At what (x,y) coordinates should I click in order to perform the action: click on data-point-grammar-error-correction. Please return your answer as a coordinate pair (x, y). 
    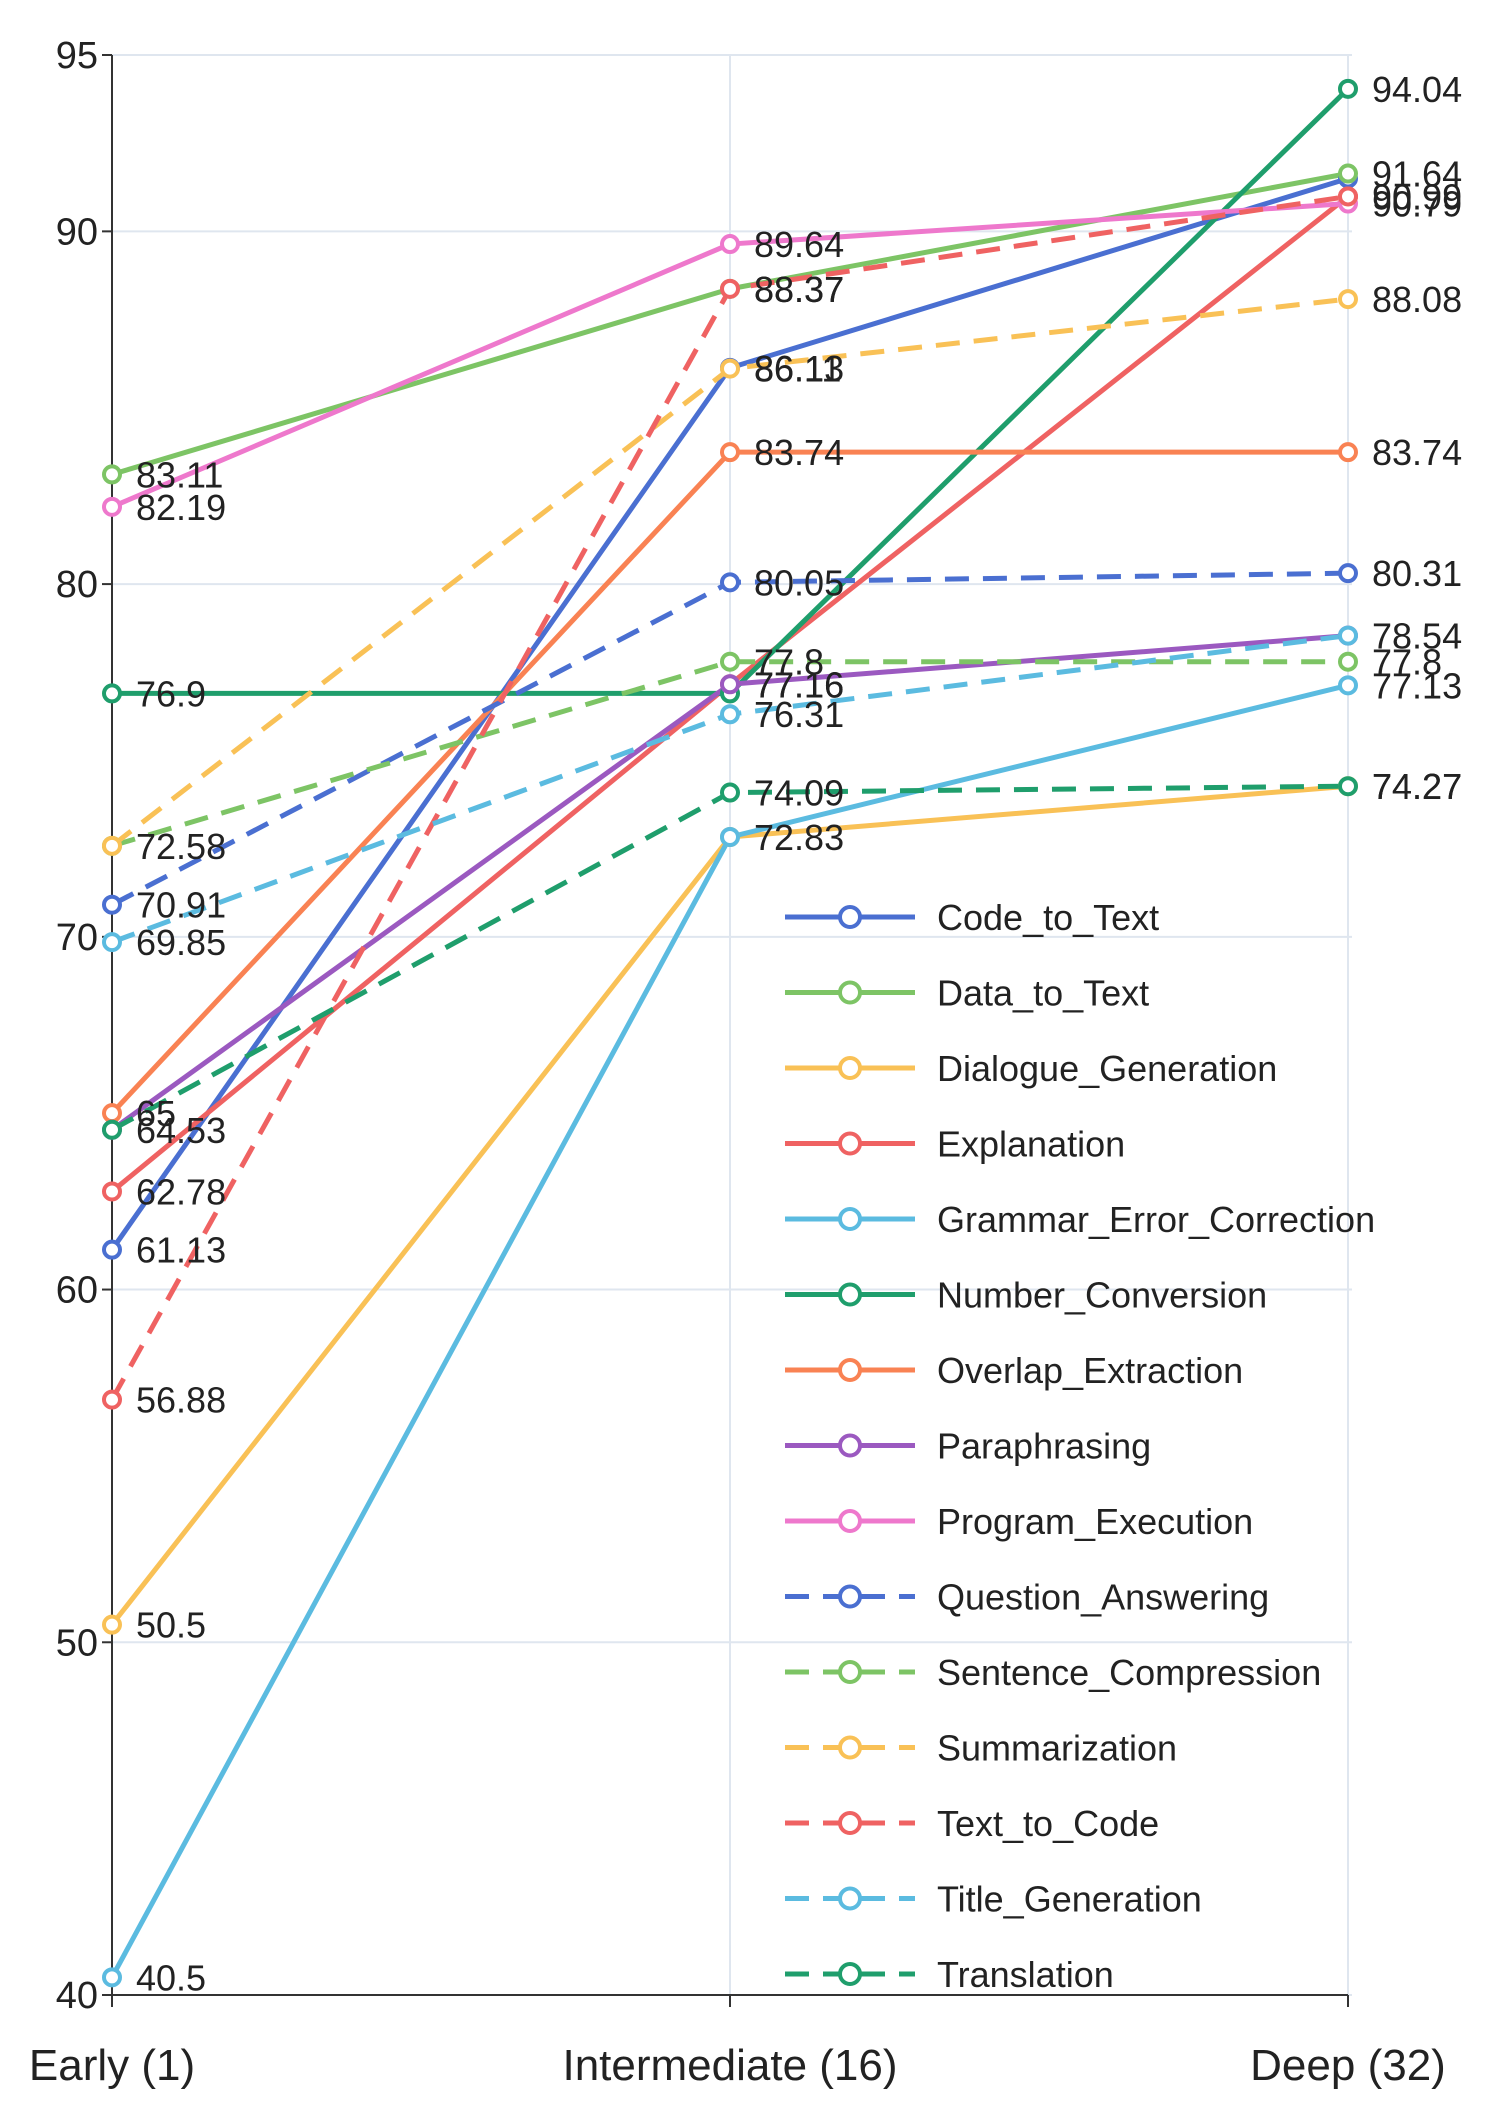
    Looking at the image, I should click on (730, 836).